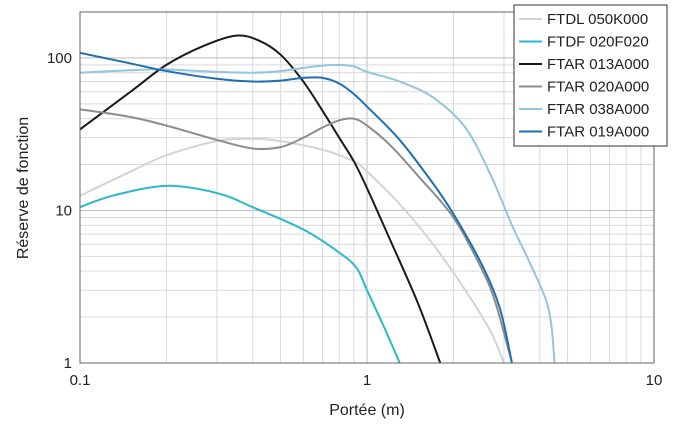  I want to click on y-axis-label: Réserve de fonction, so click(23, 188).